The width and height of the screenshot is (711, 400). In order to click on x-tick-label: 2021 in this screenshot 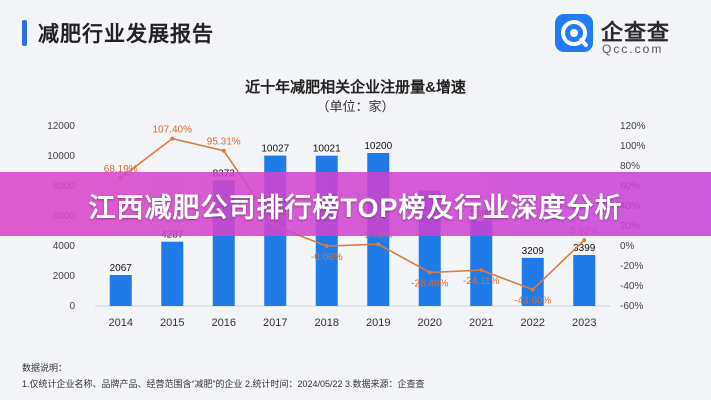, I will do `click(481, 323)`.